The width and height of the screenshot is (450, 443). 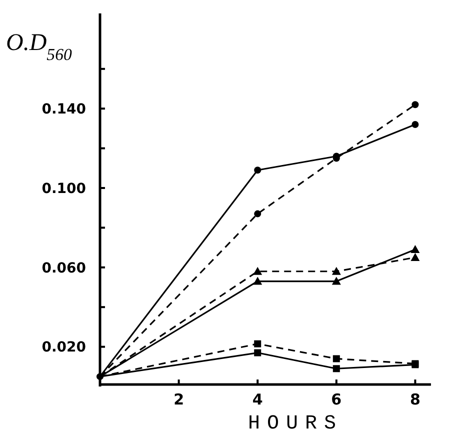 I want to click on x-tick-label: 4, so click(x=257, y=399).